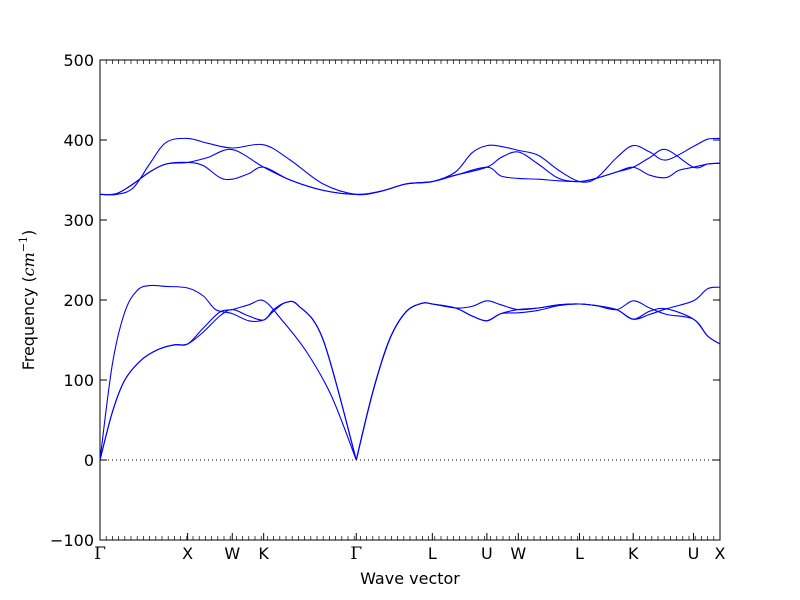  I want to click on y-axis-title-exponent: −1, so click(23, 244).